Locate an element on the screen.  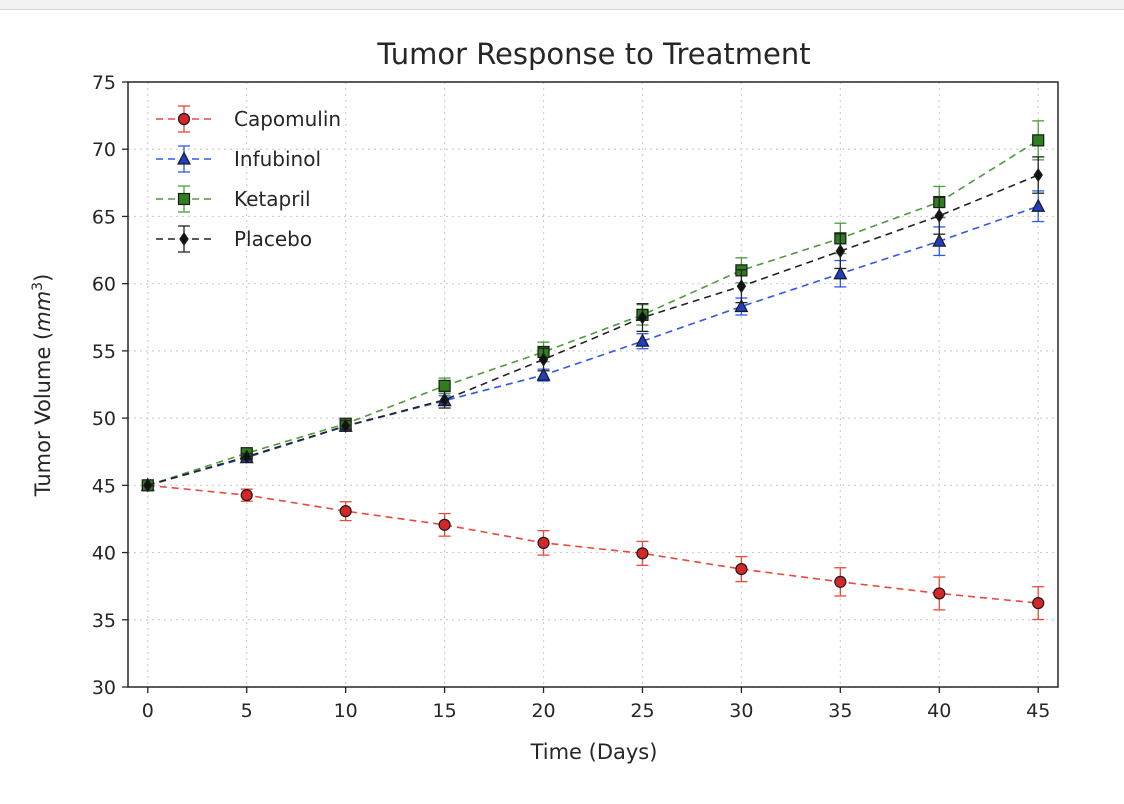
x-axis-label: Time (Days) is located at coordinates (594, 752).